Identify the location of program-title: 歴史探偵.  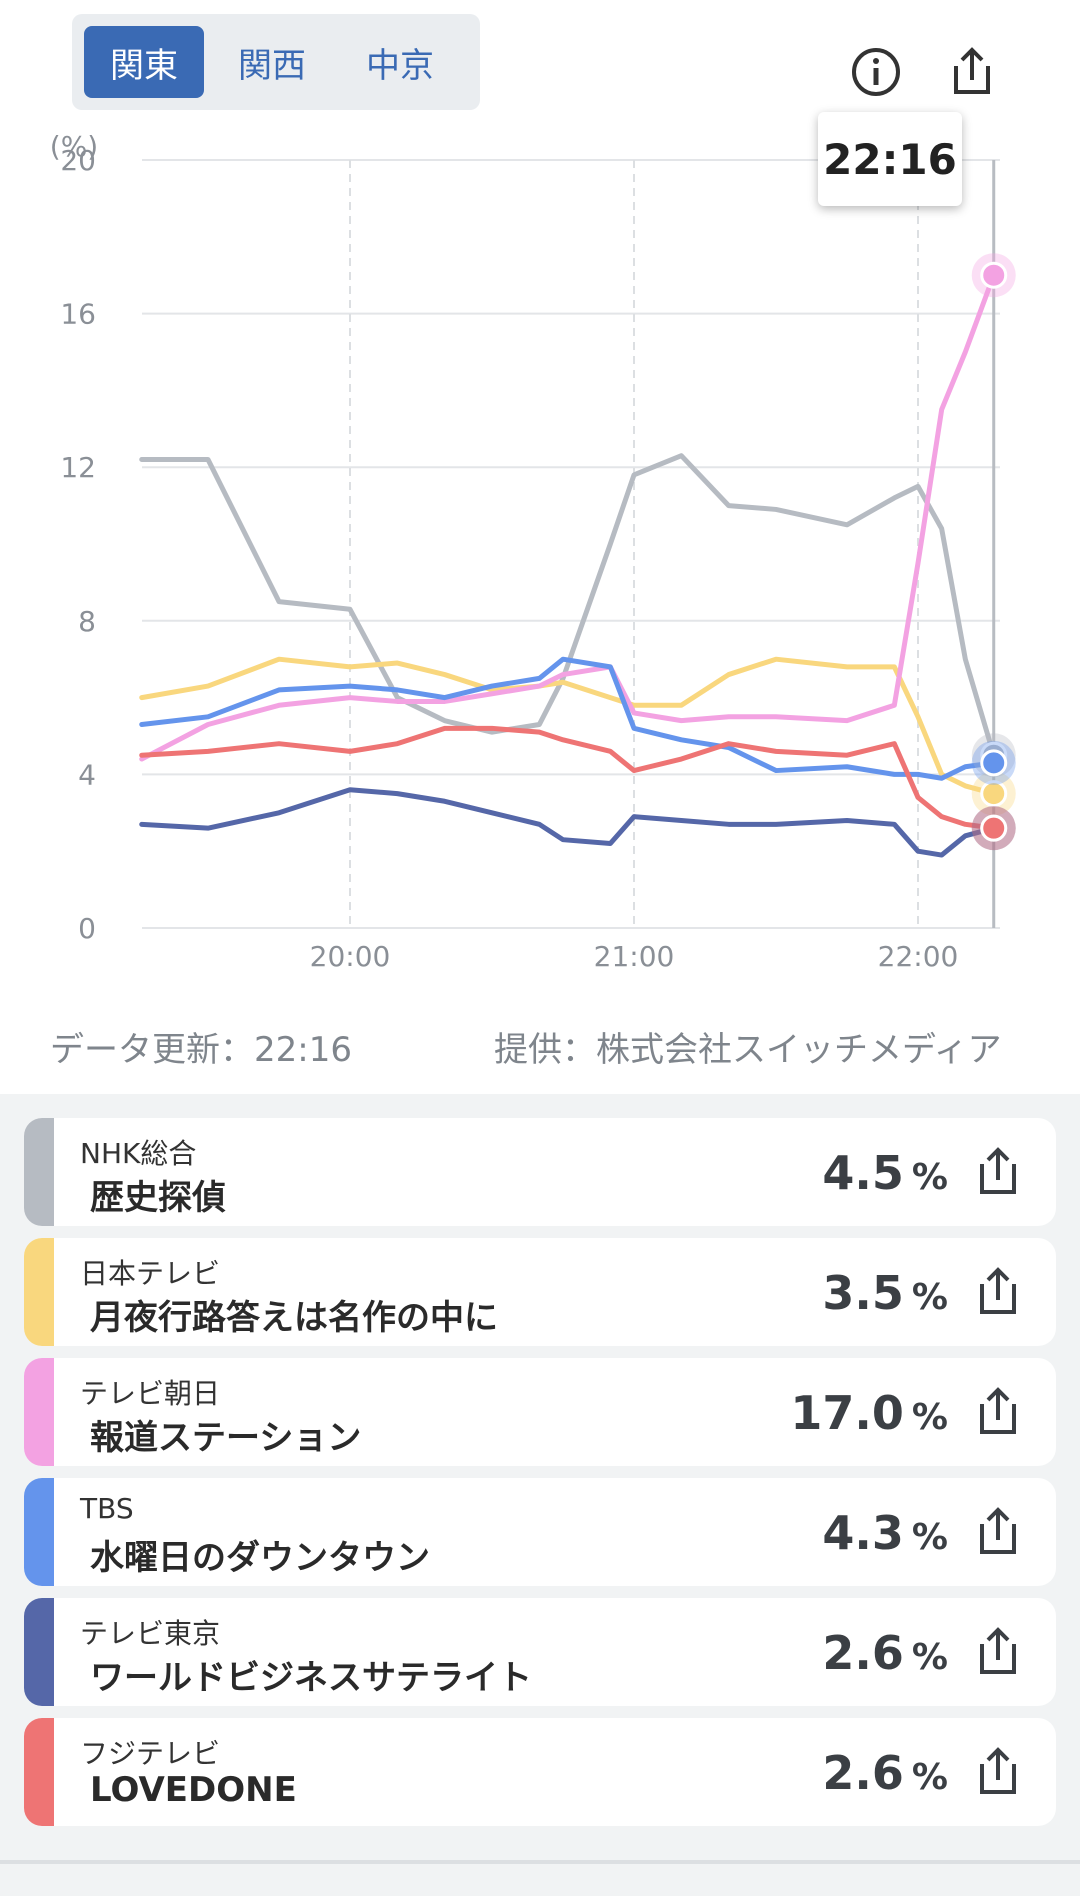
(158, 1198).